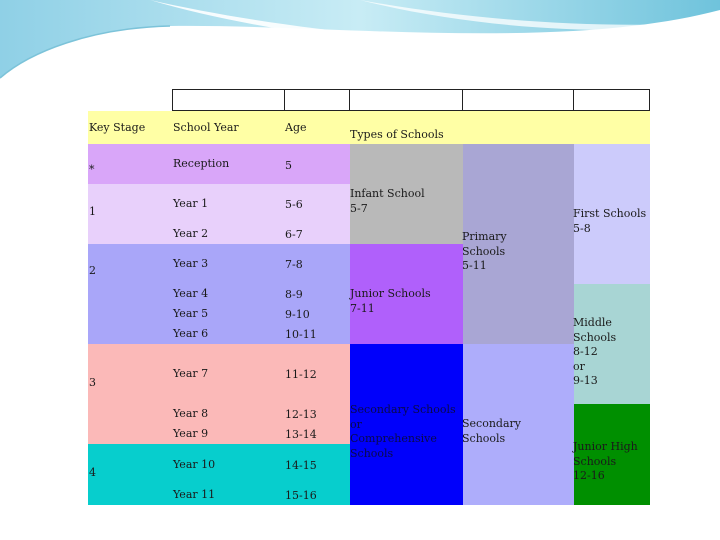 The height and width of the screenshot is (540, 720). What do you see at coordinates (387, 201) in the screenshot?
I see `infant-school-label: Infant School 5-7` at bounding box center [387, 201].